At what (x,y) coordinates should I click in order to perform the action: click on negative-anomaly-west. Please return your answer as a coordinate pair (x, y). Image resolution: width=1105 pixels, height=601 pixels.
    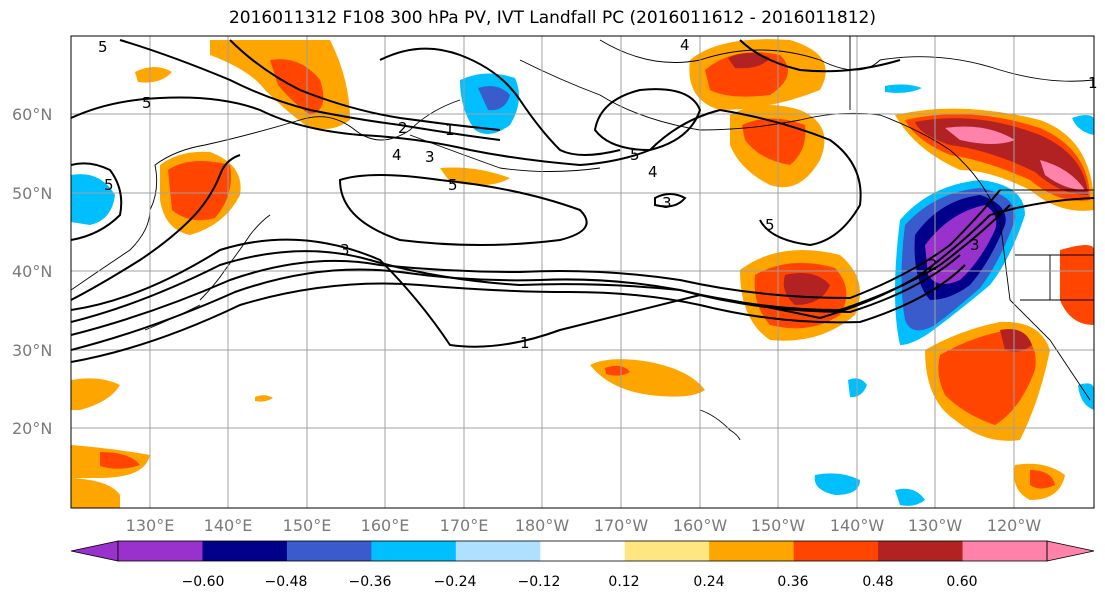
    Looking at the image, I should click on (93, 199).